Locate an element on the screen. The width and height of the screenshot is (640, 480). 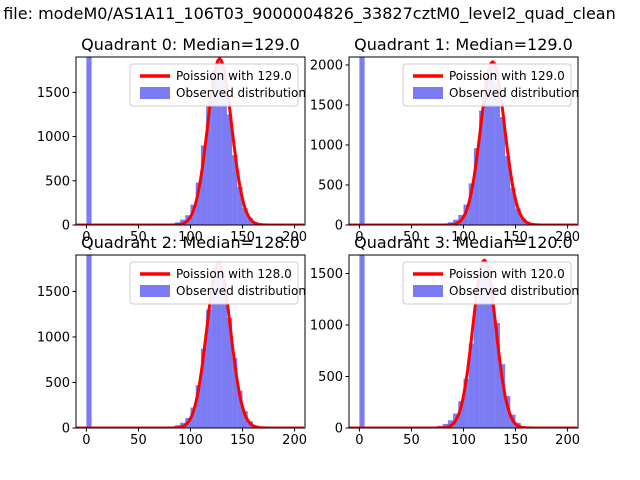
poisson-curve is located at coordinates (463, 343).